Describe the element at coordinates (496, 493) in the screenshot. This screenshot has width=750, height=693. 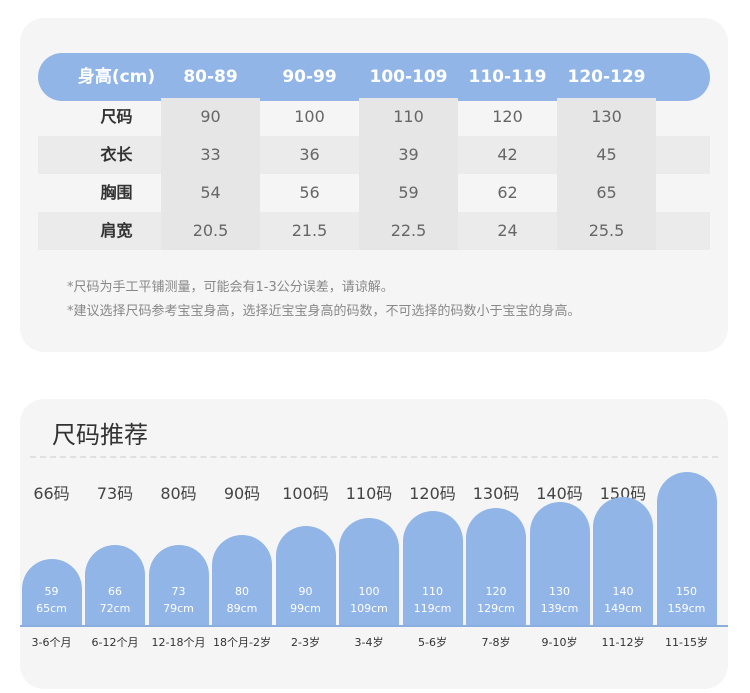
I see `size-label: 130码` at that location.